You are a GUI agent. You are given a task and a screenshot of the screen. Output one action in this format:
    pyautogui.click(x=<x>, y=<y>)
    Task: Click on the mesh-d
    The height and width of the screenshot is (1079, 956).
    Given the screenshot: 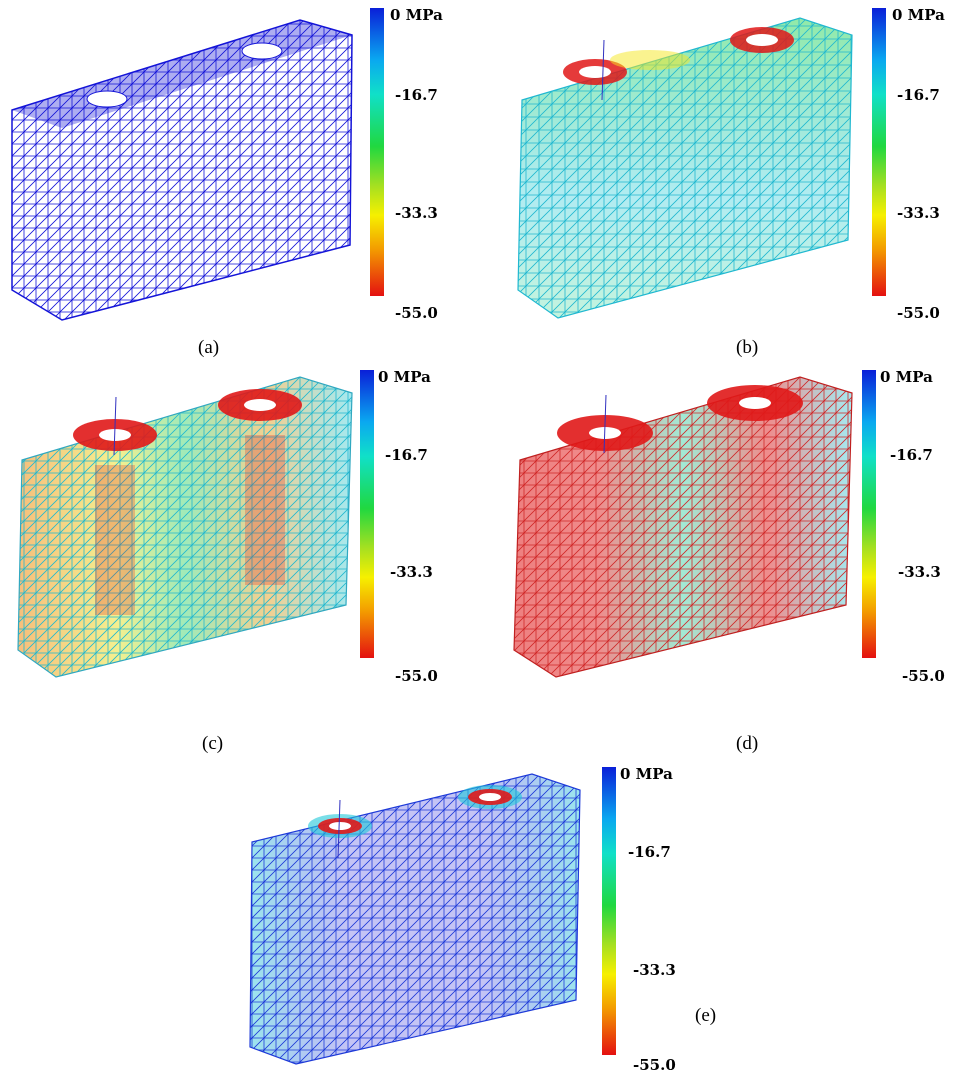 What is the action you would take?
    pyautogui.click(x=683, y=527)
    